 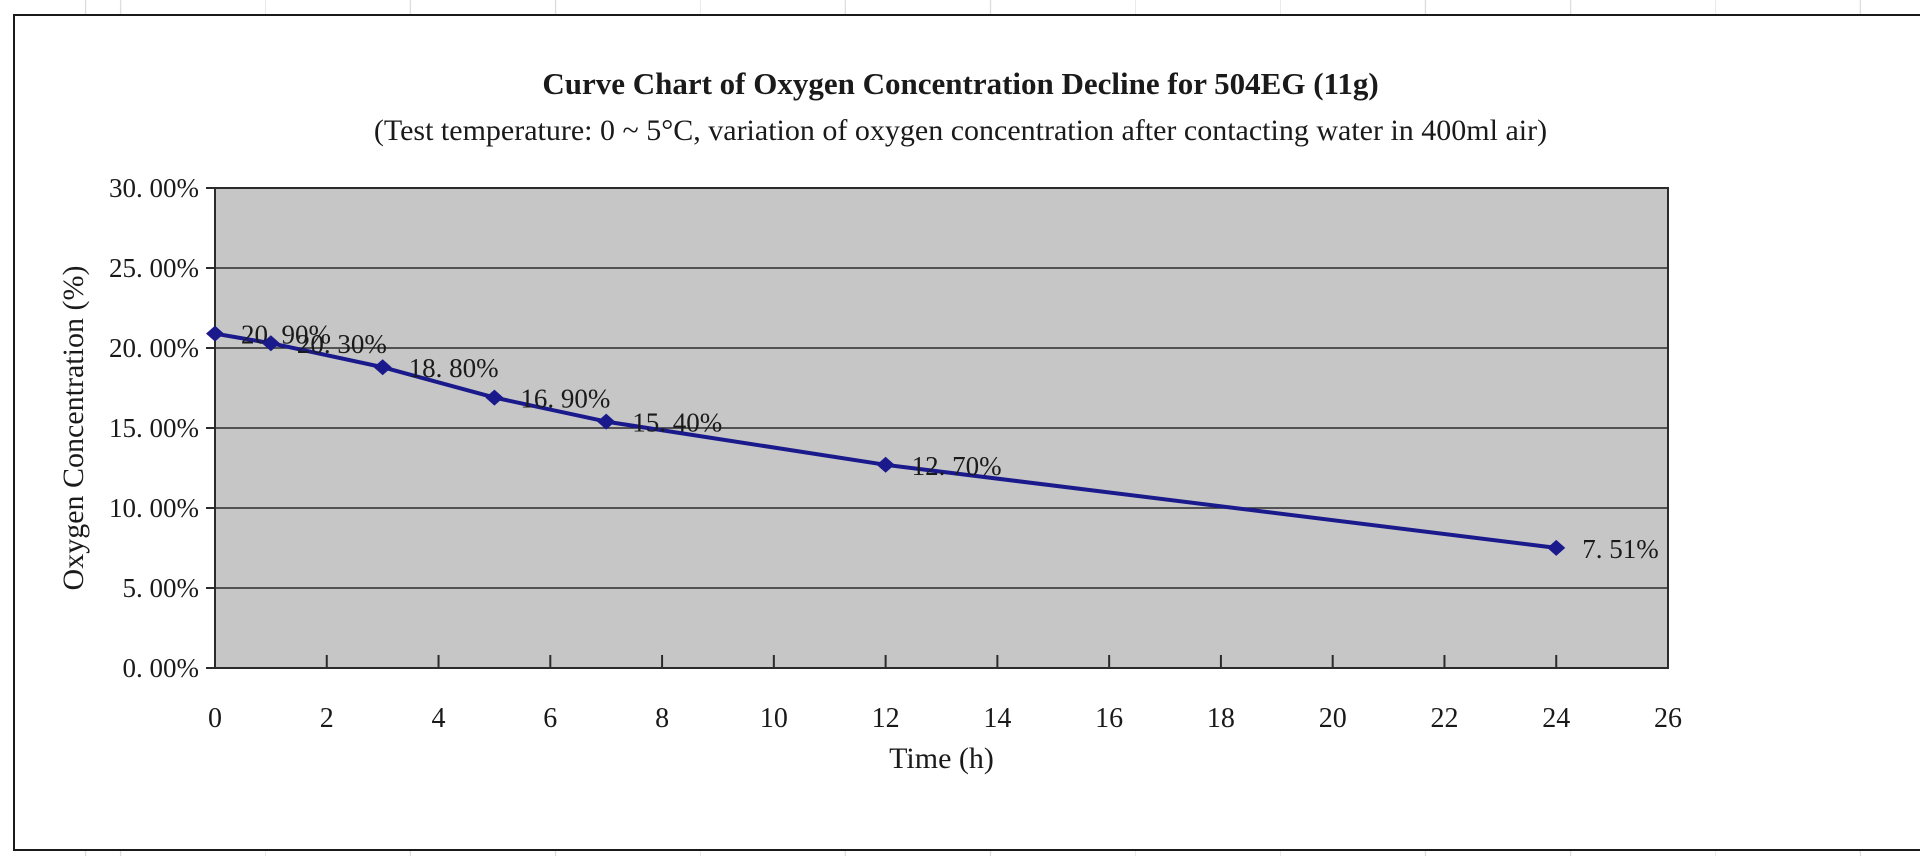 What do you see at coordinates (1109, 718) in the screenshot?
I see `x-tick-label: 16` at bounding box center [1109, 718].